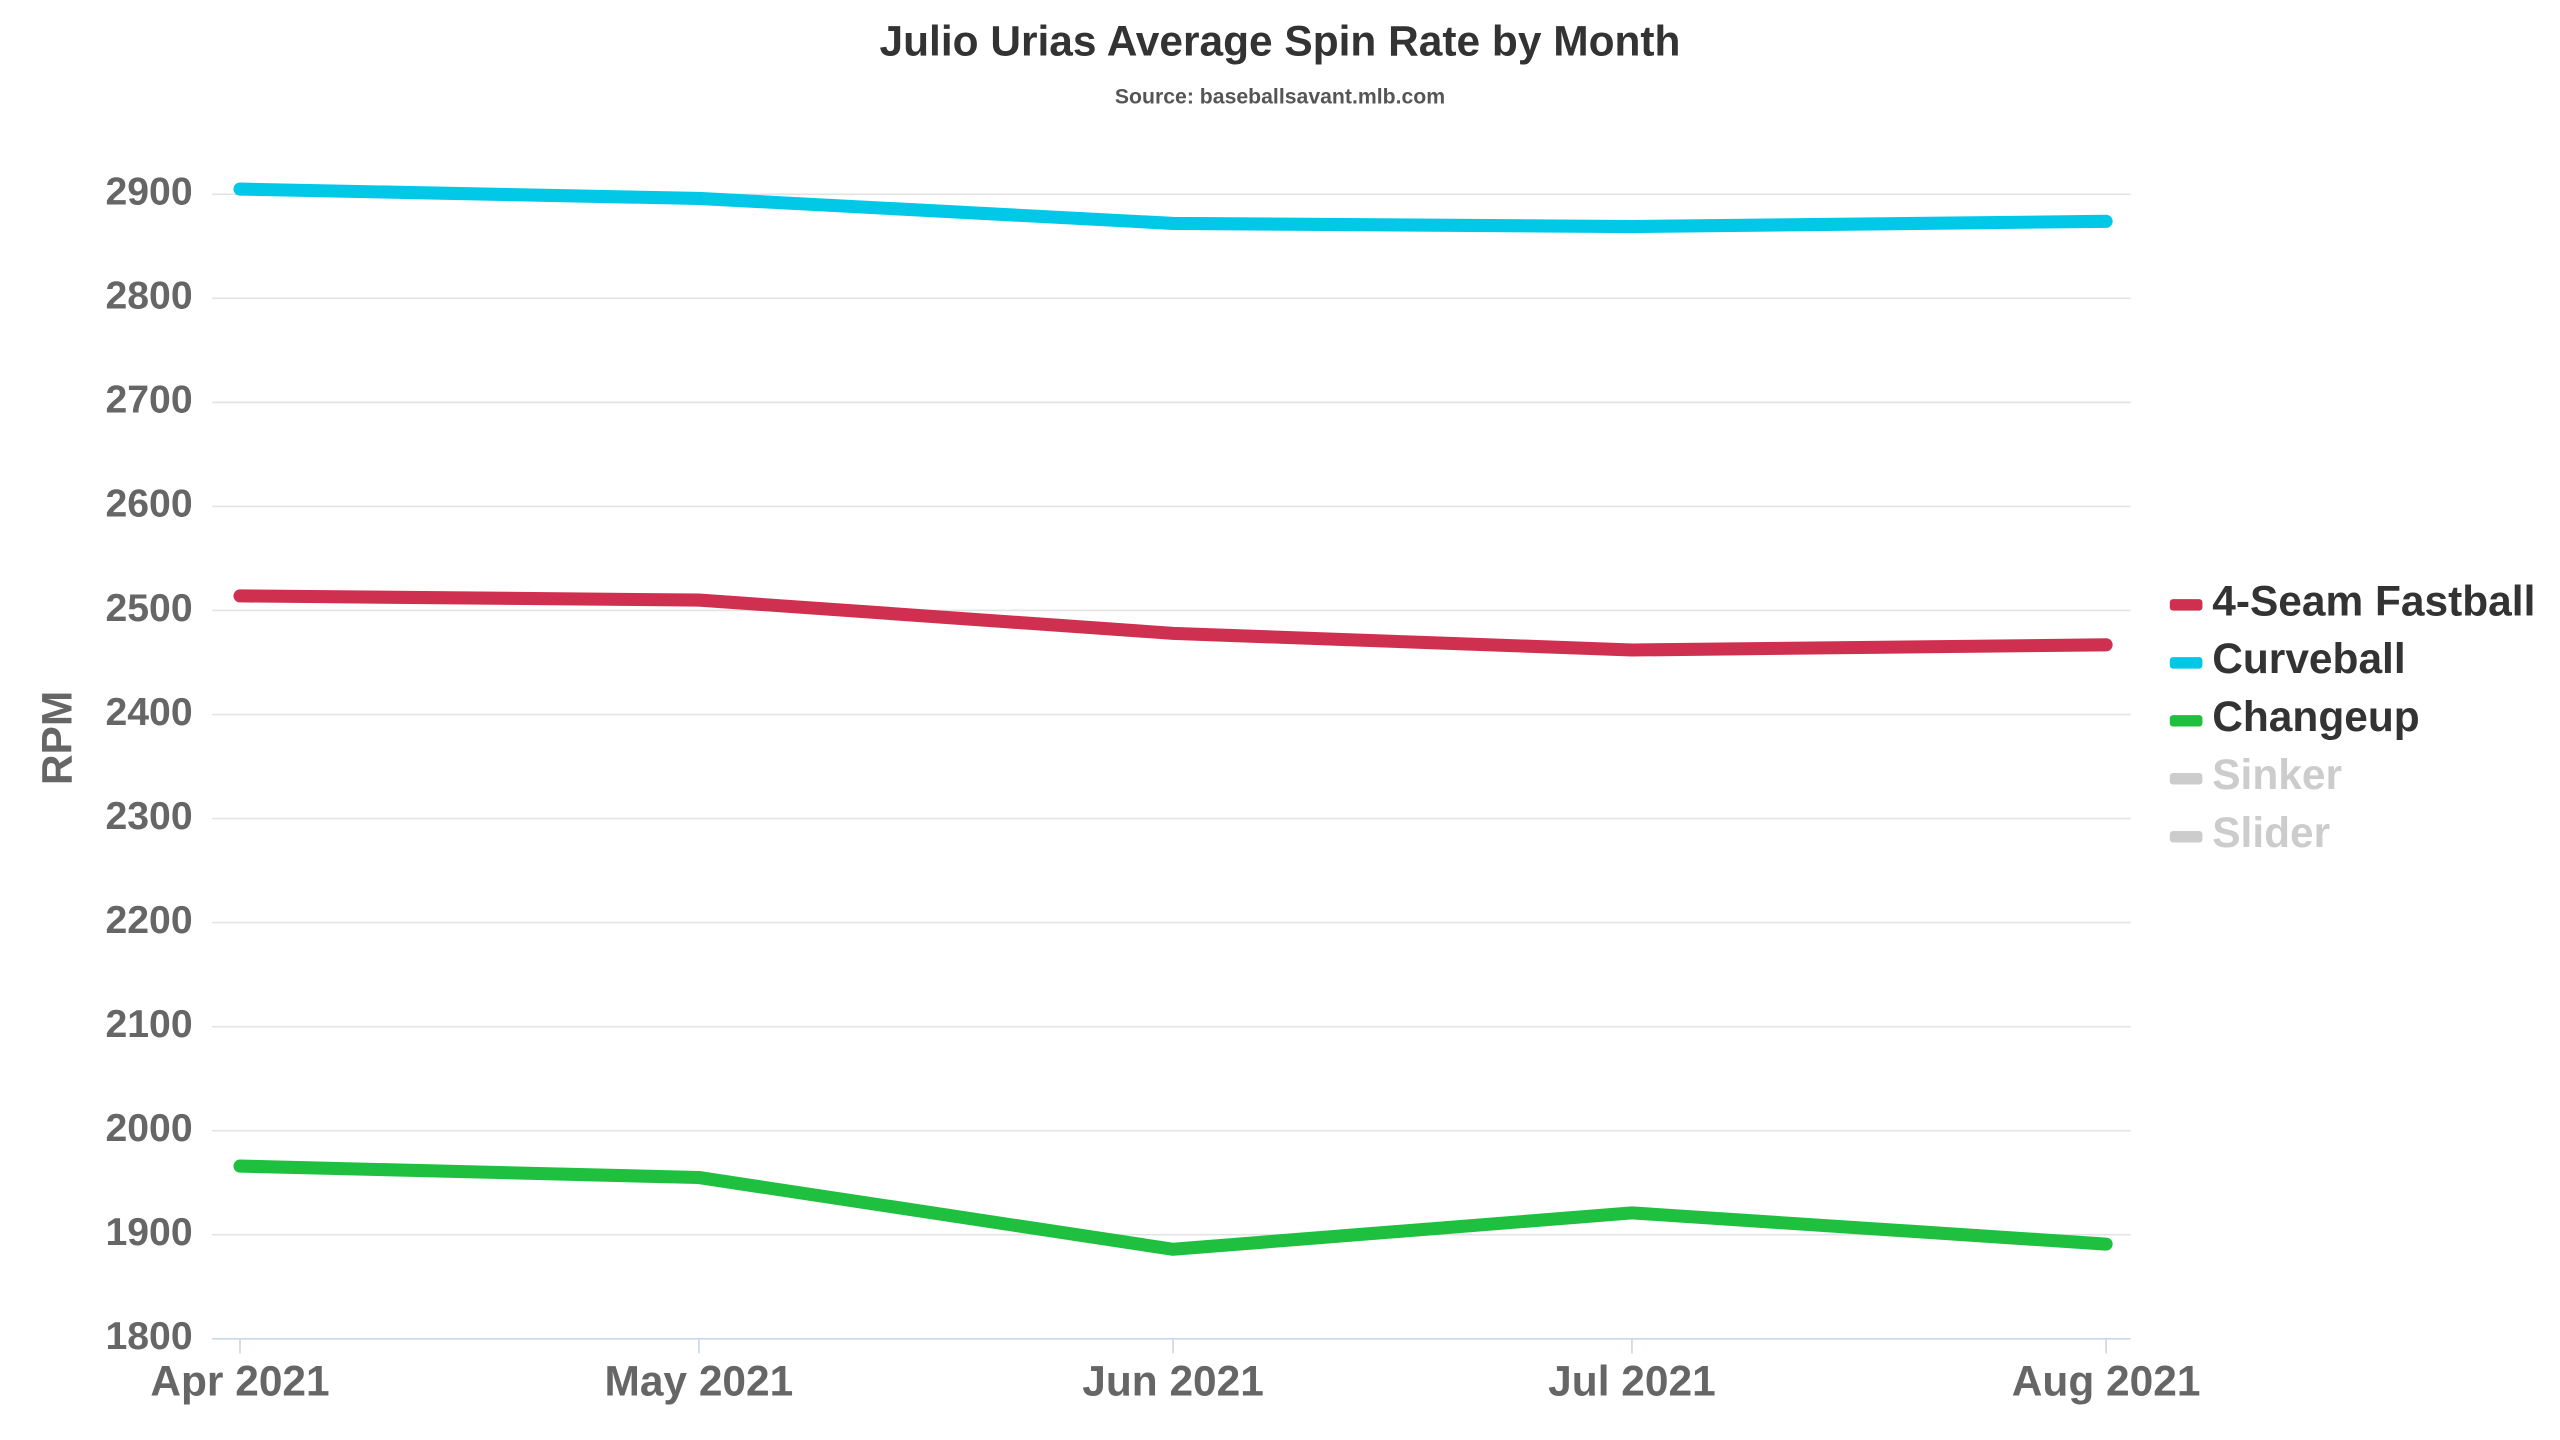 This screenshot has height=1440, width=2560. What do you see at coordinates (1632, 1381) in the screenshot?
I see `x-tick-label: Jul 2021` at bounding box center [1632, 1381].